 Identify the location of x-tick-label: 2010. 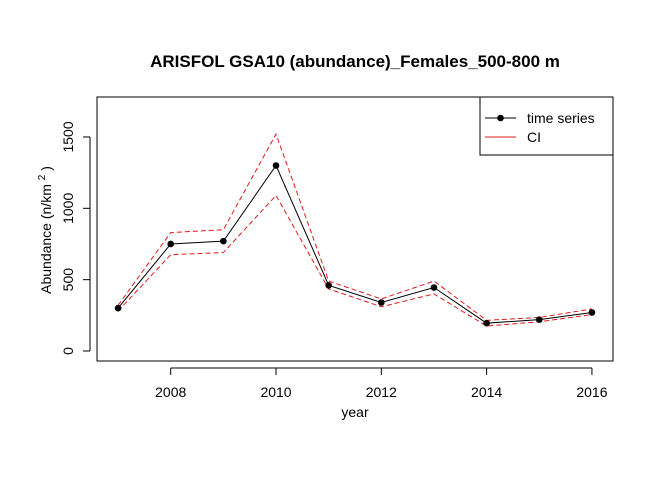
(275, 392).